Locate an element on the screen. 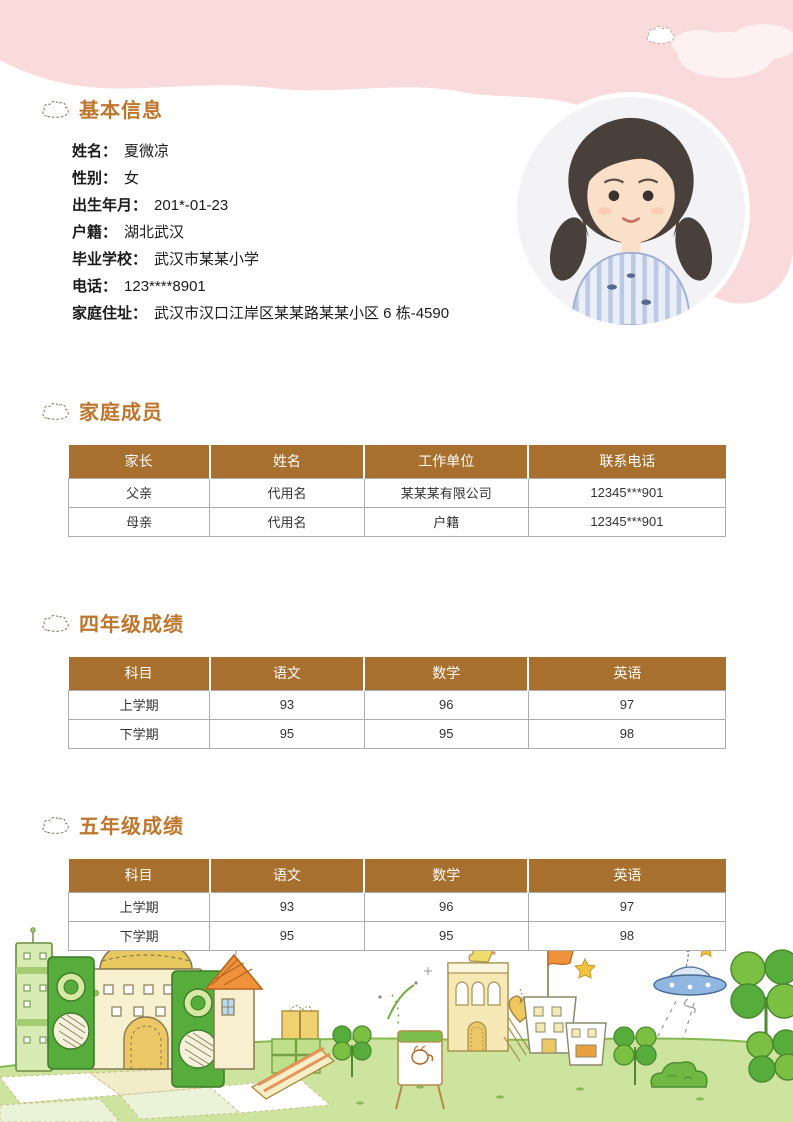  cloud-soft is located at coordinates (732, 51).